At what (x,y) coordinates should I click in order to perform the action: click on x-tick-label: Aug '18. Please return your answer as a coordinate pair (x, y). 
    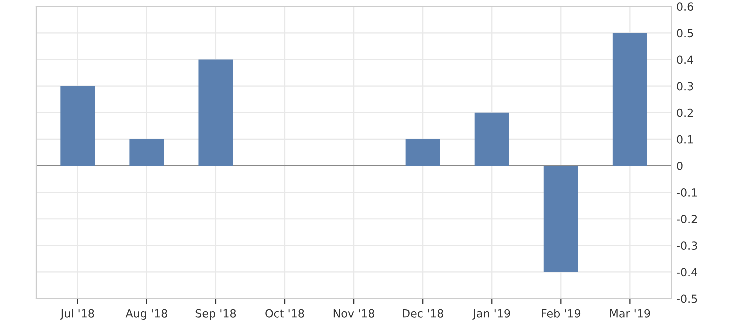
    Looking at the image, I should click on (147, 314).